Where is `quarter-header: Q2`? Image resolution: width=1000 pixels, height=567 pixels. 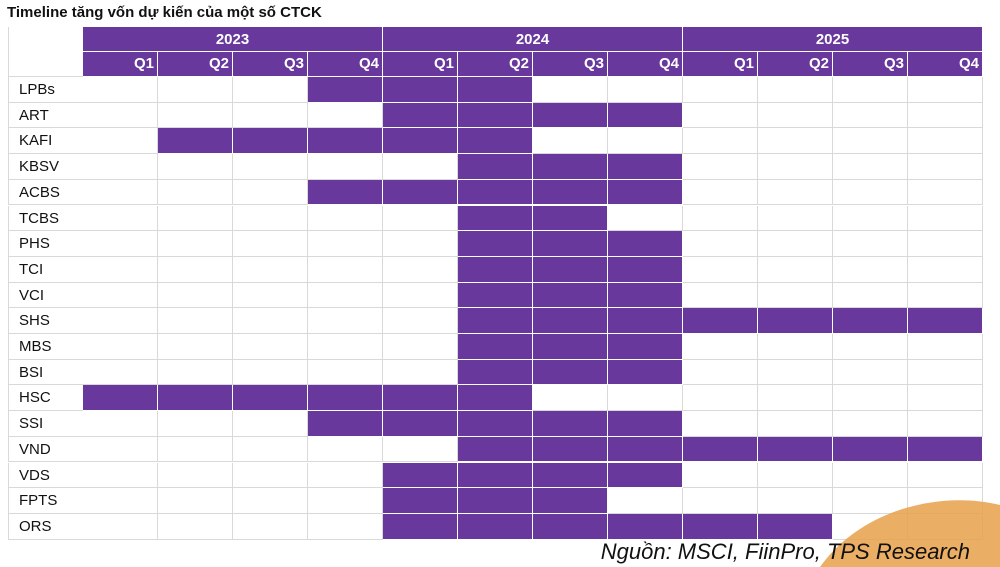 quarter-header: Q2 is located at coordinates (495, 64).